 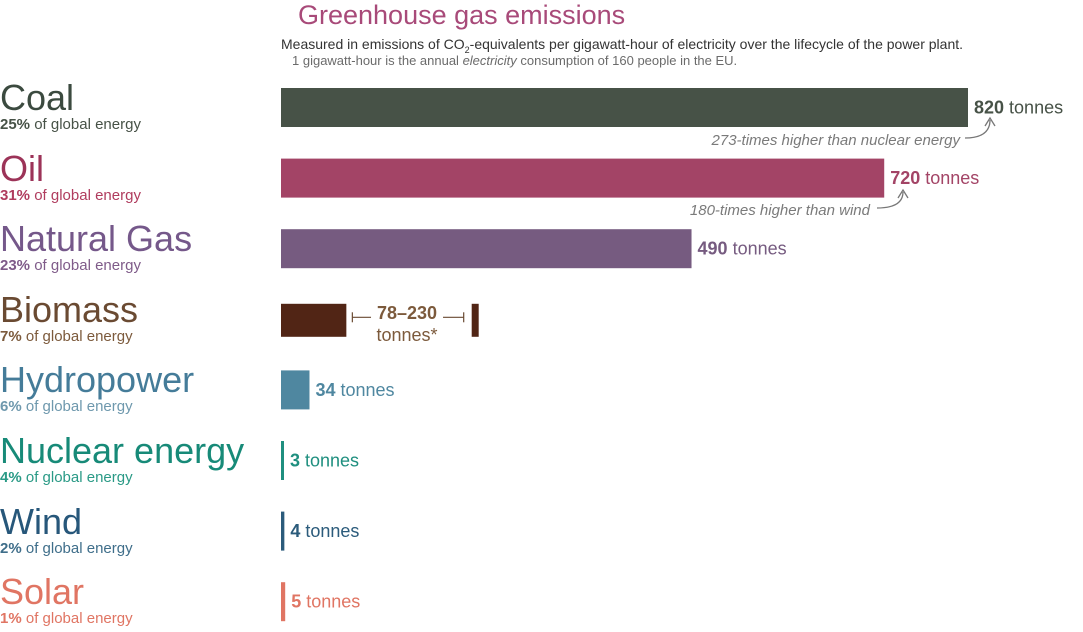 I want to click on category-label-biomass: Biomass 7% of global energy, so click(x=140, y=316).